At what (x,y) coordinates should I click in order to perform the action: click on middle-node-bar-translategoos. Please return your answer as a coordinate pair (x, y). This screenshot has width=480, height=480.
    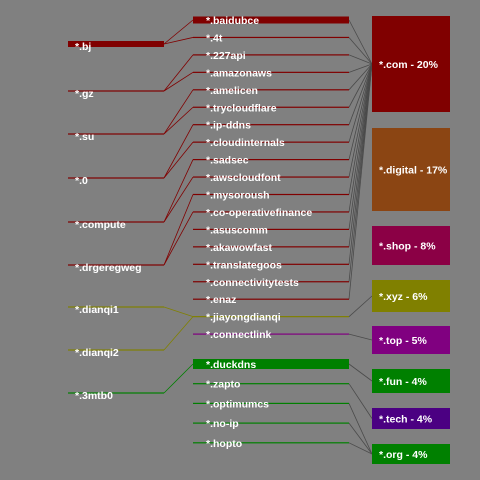
    Looking at the image, I should click on (271, 264).